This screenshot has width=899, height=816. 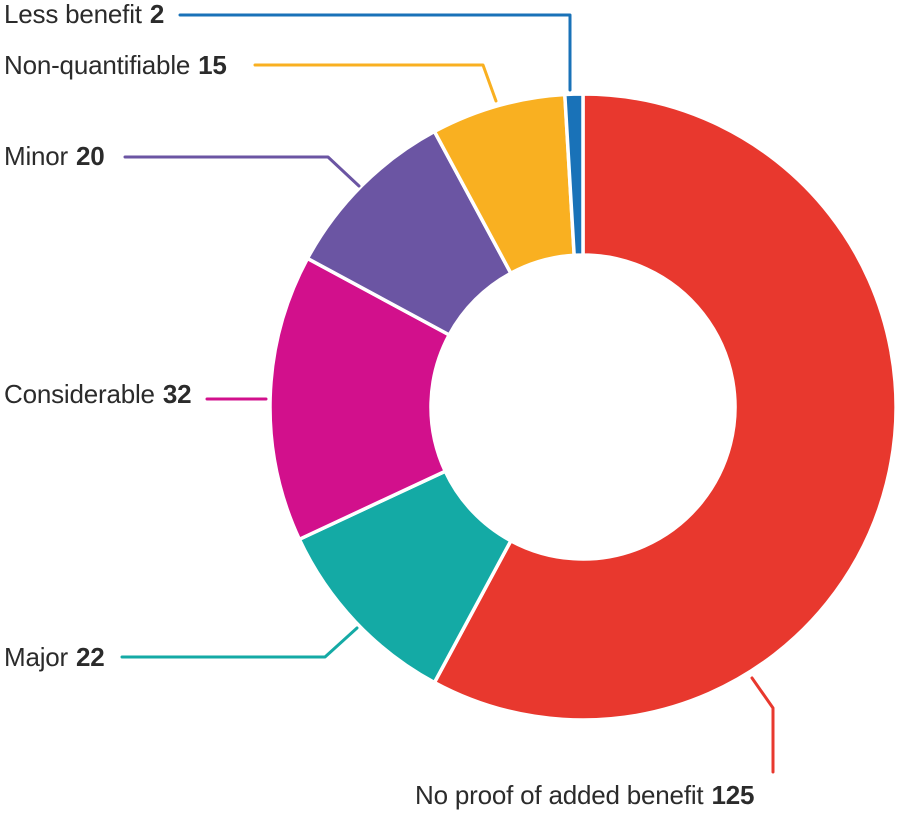 What do you see at coordinates (360, 399) in the screenshot?
I see `donut-segment-considerable` at bounding box center [360, 399].